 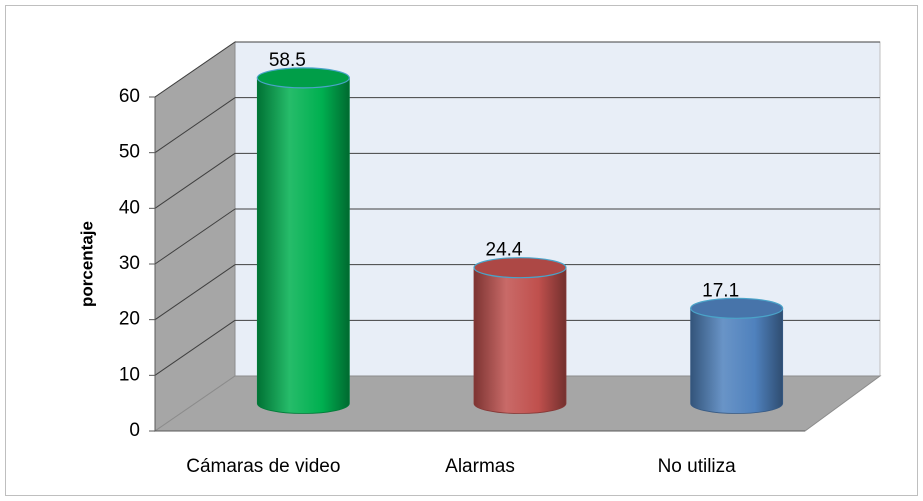 What do you see at coordinates (86, 264) in the screenshot?
I see `y-axis-label: porcentaje` at bounding box center [86, 264].